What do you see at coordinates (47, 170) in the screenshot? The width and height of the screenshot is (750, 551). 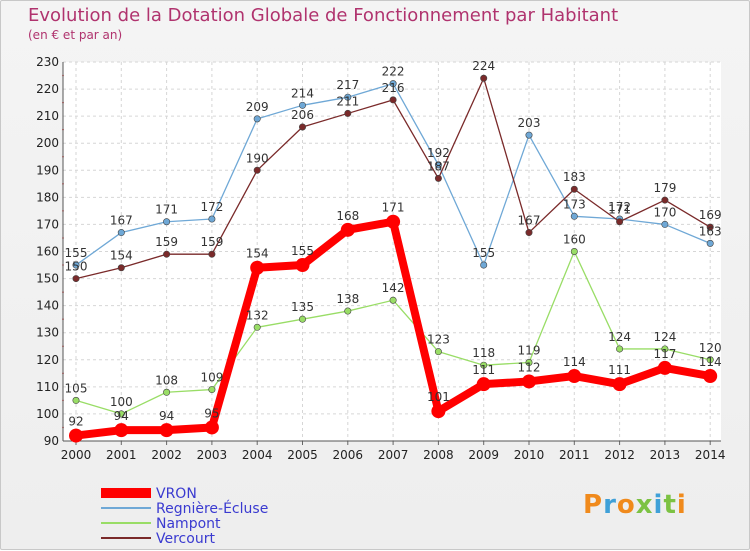 I see `y-tick-label: 190` at bounding box center [47, 170].